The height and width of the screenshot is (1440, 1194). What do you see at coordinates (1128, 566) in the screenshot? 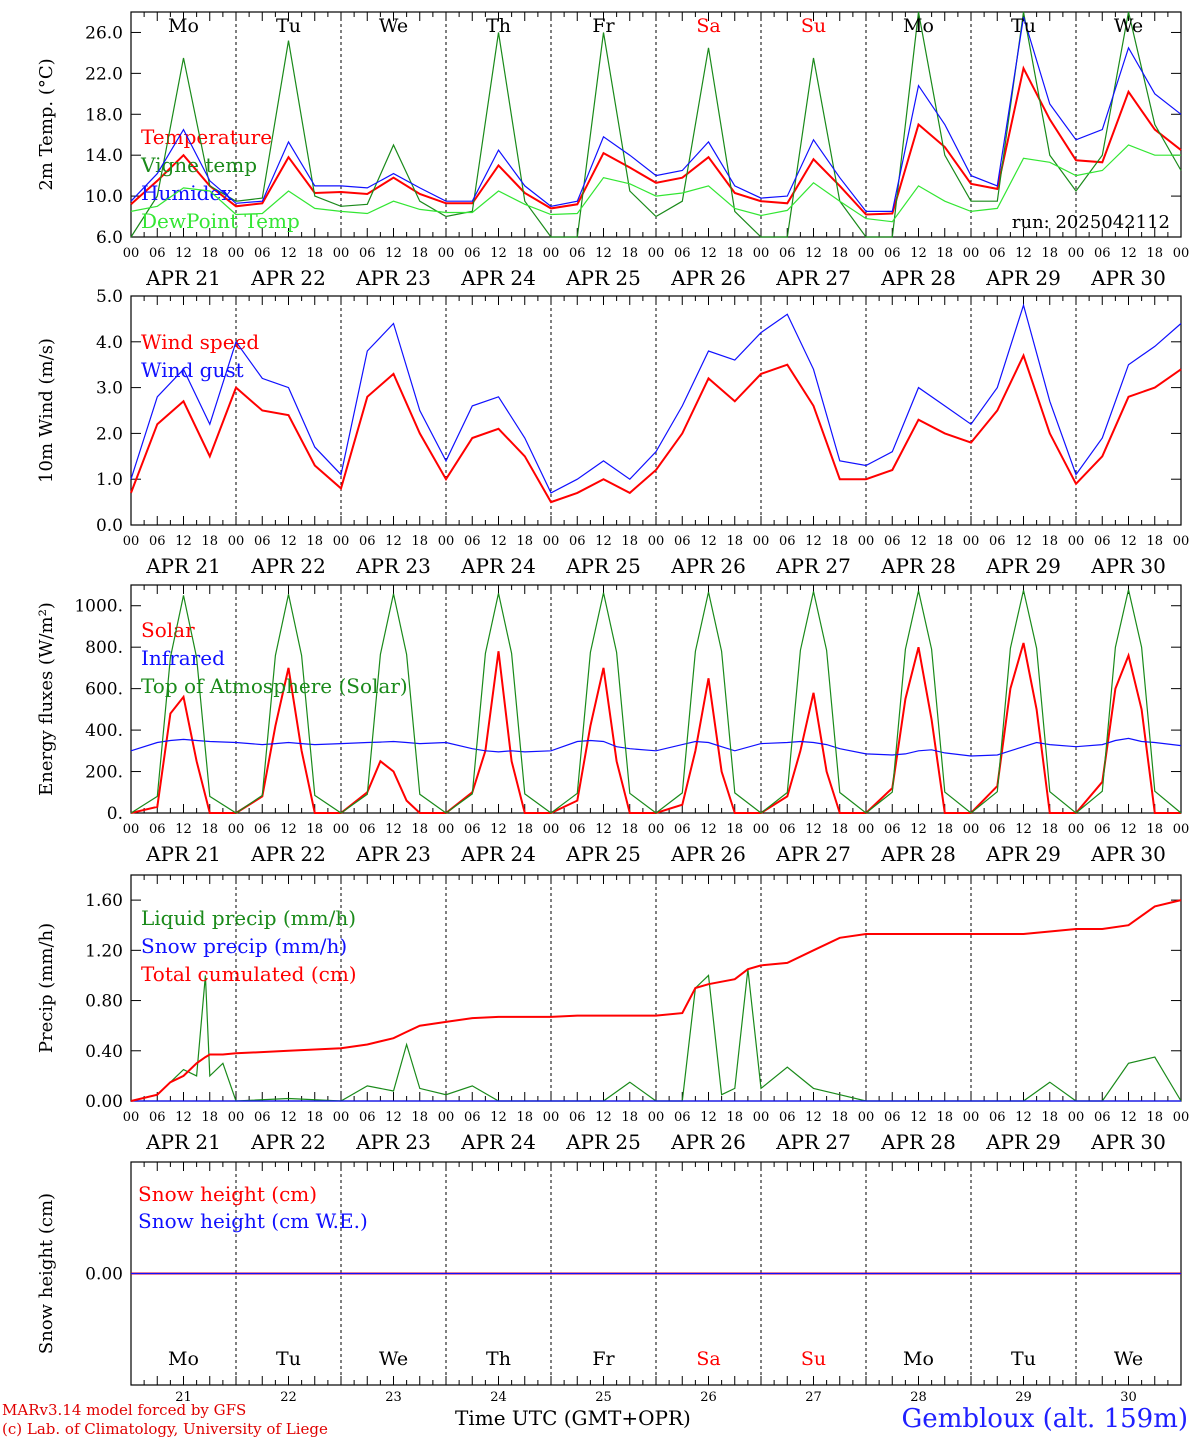
I see `date-label: APR 30` at bounding box center [1128, 566].